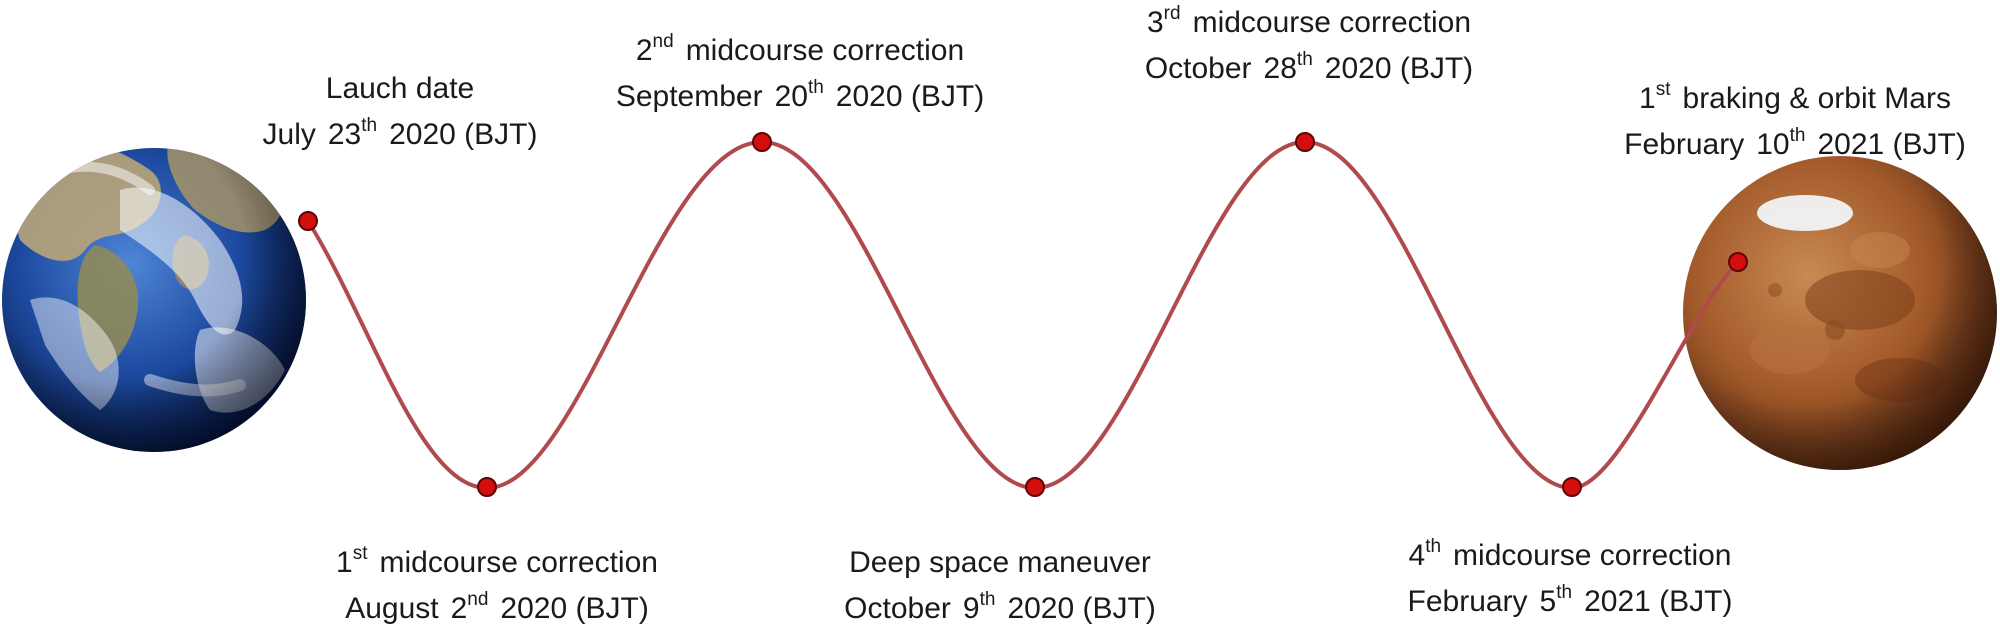 This screenshot has width=2000, height=638. What do you see at coordinates (1572, 487) in the screenshot?
I see `marker-mcc4` at bounding box center [1572, 487].